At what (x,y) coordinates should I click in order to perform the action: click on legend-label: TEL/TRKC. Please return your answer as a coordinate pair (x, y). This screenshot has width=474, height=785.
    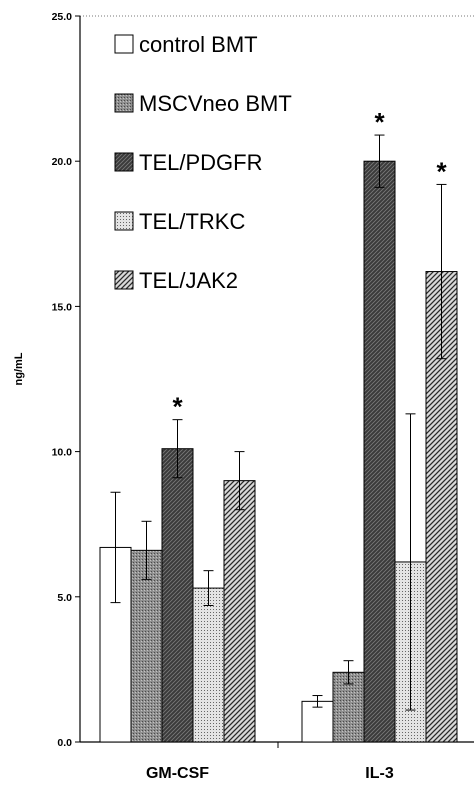
    Looking at the image, I should click on (192, 221).